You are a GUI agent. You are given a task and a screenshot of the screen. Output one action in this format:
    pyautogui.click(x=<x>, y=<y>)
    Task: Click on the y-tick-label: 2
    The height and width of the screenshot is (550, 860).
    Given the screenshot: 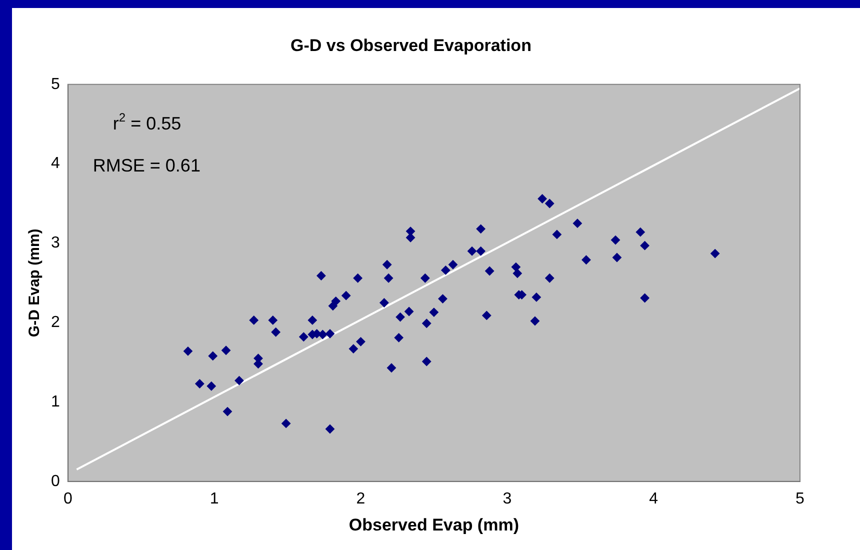 What is the action you would take?
    pyautogui.click(x=55, y=323)
    